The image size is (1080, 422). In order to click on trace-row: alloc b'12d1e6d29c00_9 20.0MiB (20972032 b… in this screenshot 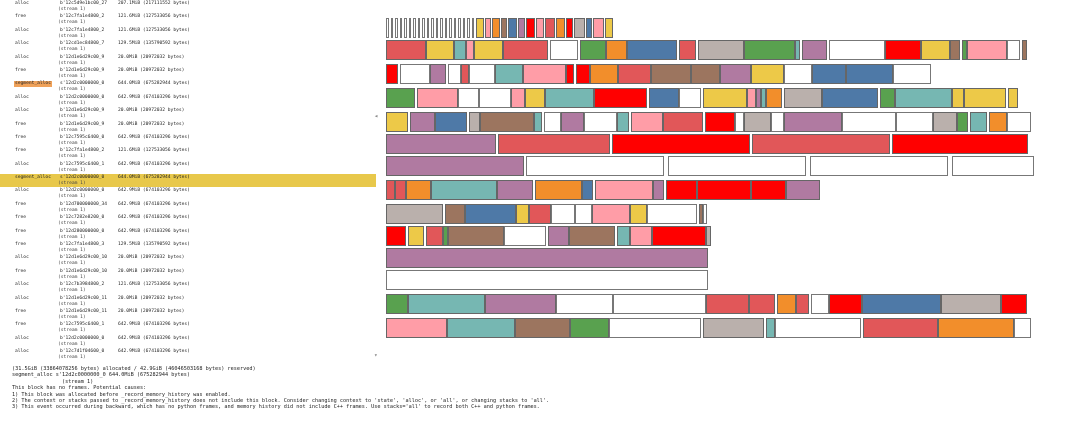, I will do `click(188, 113)`.